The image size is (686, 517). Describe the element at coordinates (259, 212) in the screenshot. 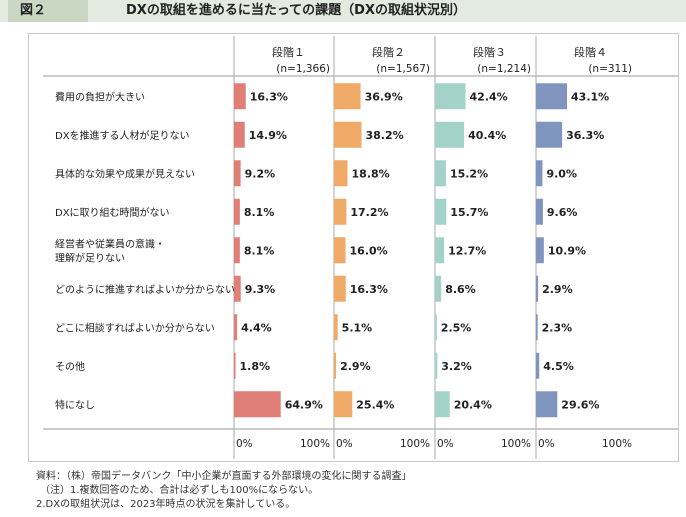

I see `data-label-1-4: 8.1%` at that location.